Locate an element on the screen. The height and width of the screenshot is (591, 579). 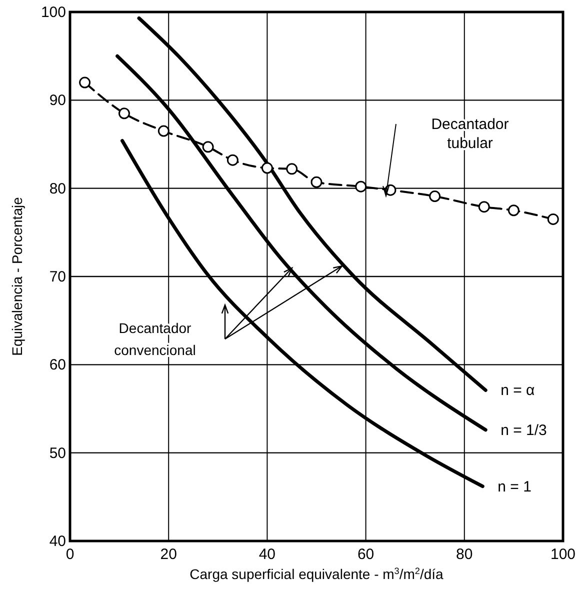
x-tick-label: 100 is located at coordinates (563, 554).